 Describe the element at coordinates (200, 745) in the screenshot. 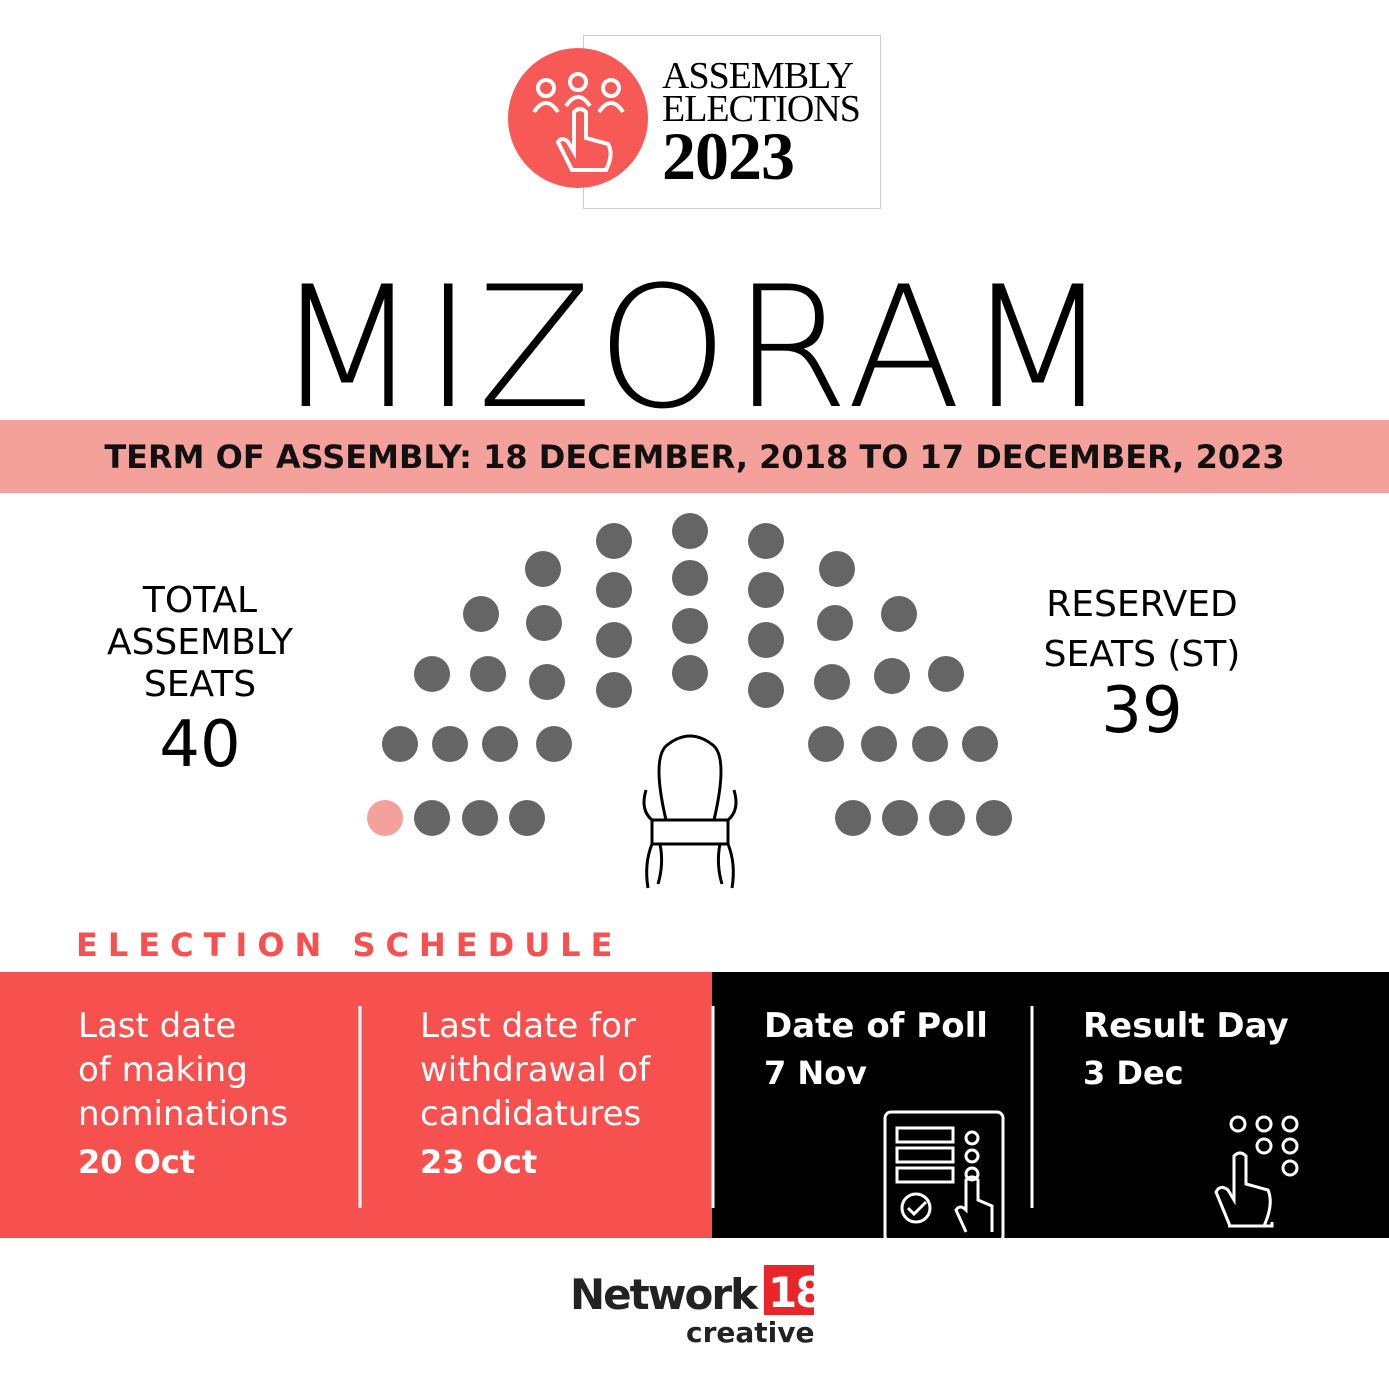

I see `total-value: 40` at that location.